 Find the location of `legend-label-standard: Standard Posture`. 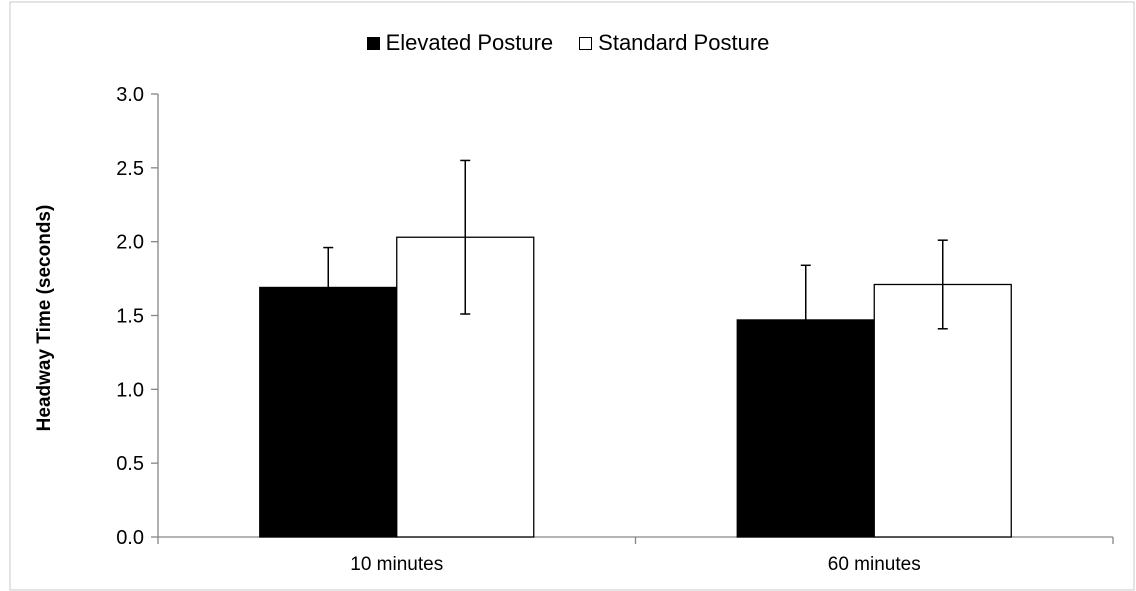

legend-label-standard: Standard Posture is located at coordinates (684, 42).